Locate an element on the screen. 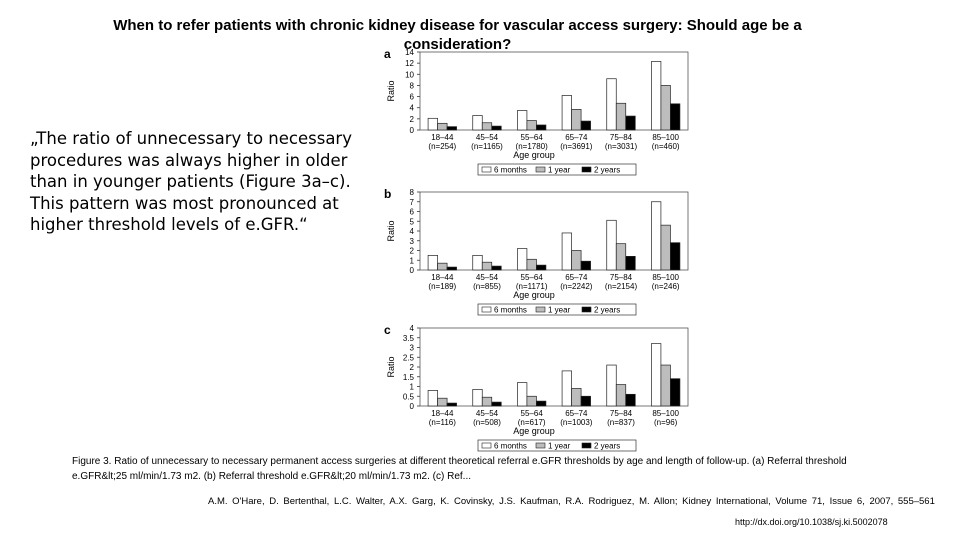 The width and height of the screenshot is (960, 540). y-tick-label: 5 is located at coordinates (412, 221).